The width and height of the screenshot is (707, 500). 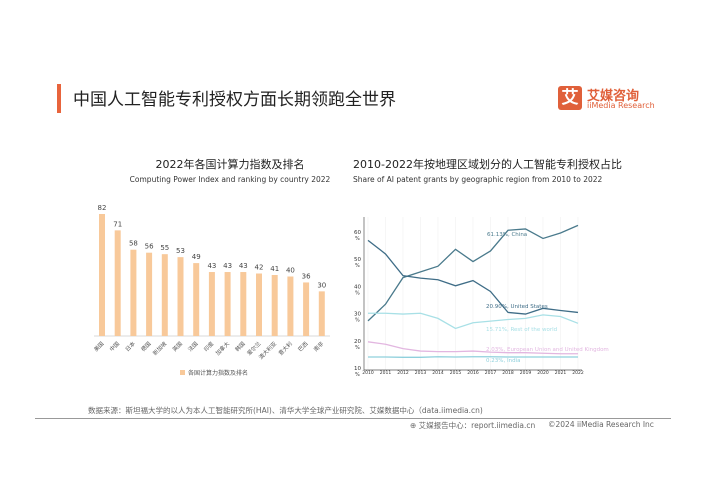 I want to click on logo-icon: 艾, so click(x=570, y=98).